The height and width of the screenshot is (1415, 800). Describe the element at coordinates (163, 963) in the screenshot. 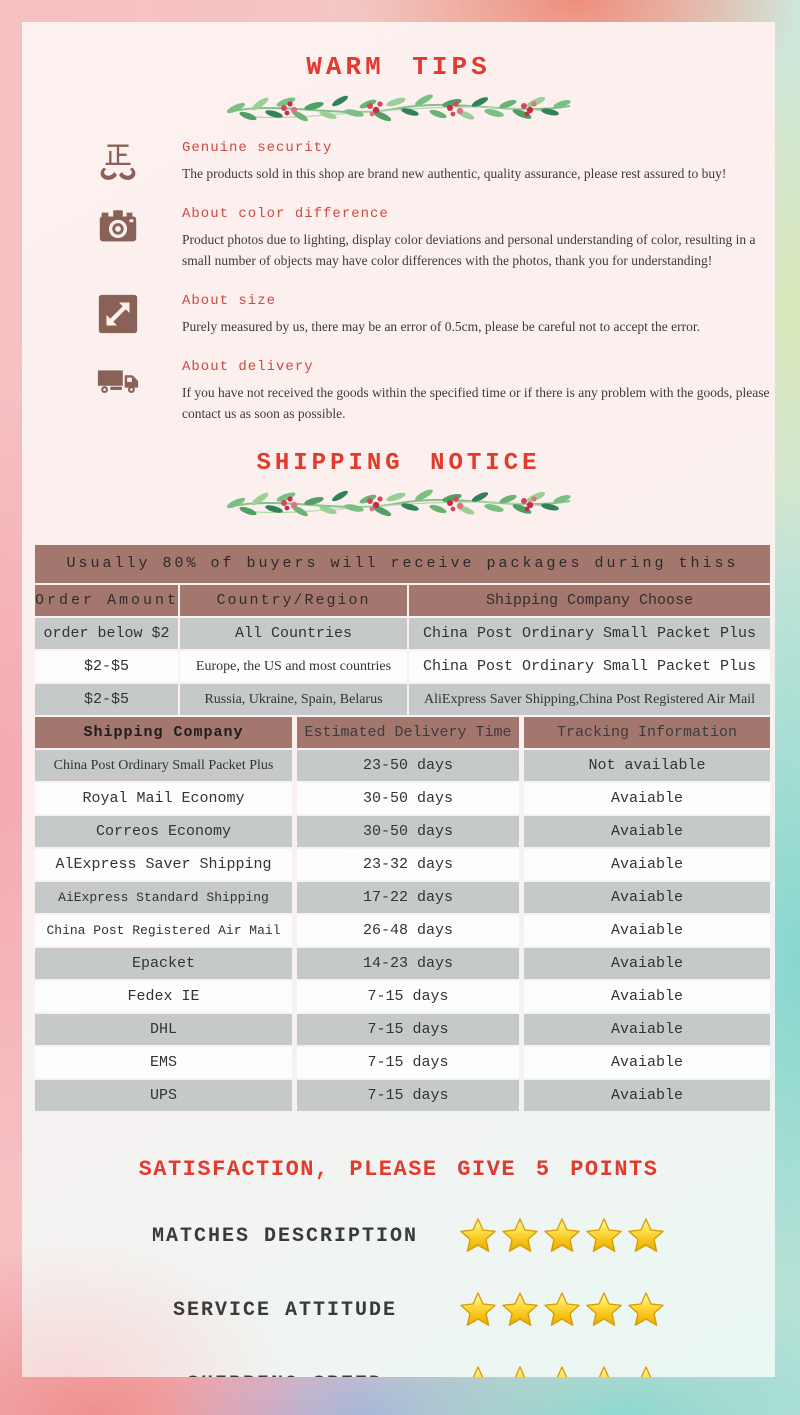

I see `table-cell: Epacket` at that location.